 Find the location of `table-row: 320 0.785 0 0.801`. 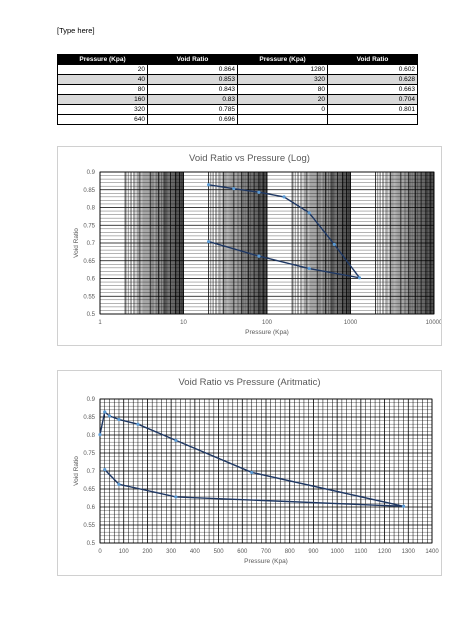

table-row: 320 0.785 0 0.801 is located at coordinates (237, 109).